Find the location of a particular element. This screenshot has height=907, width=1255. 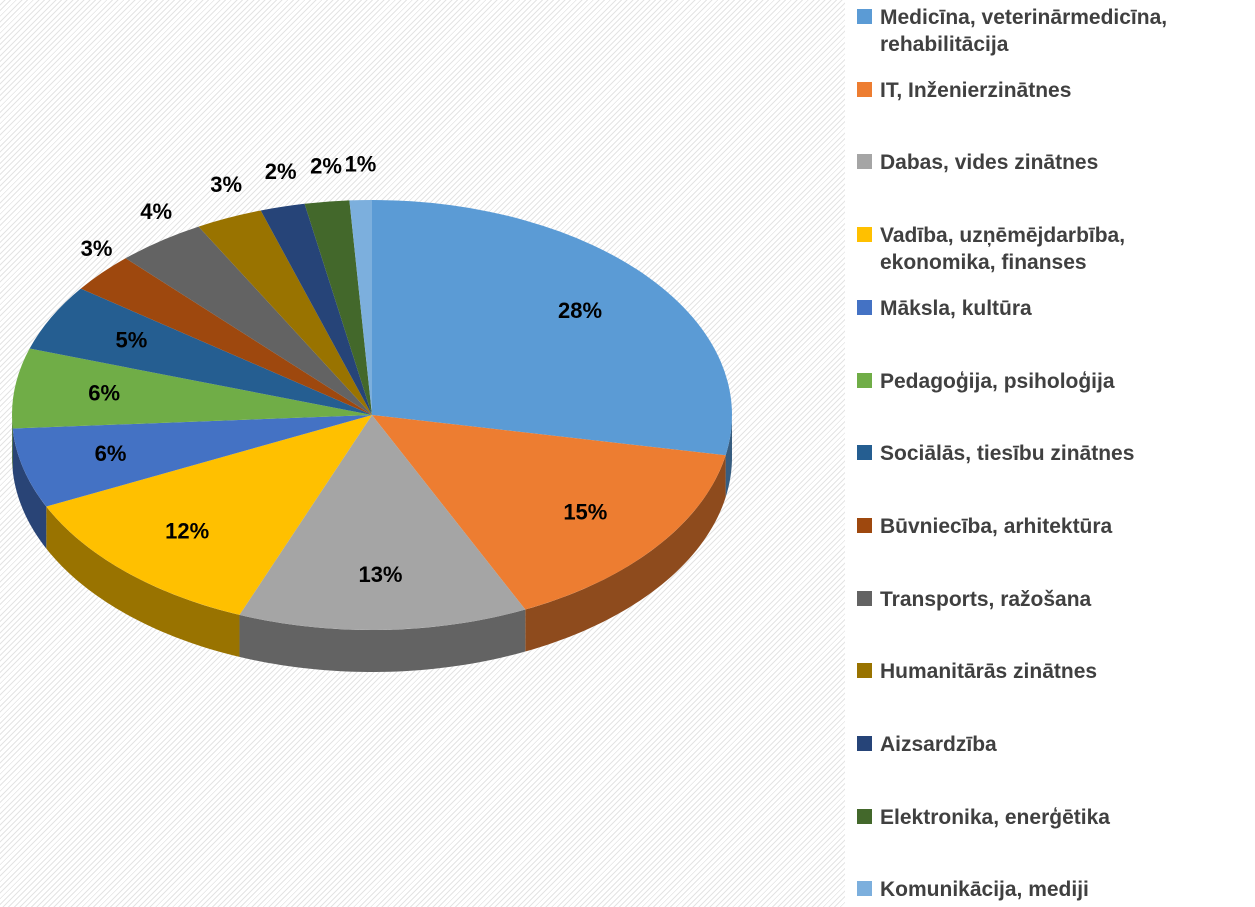

data-label: 28% is located at coordinates (580, 310).